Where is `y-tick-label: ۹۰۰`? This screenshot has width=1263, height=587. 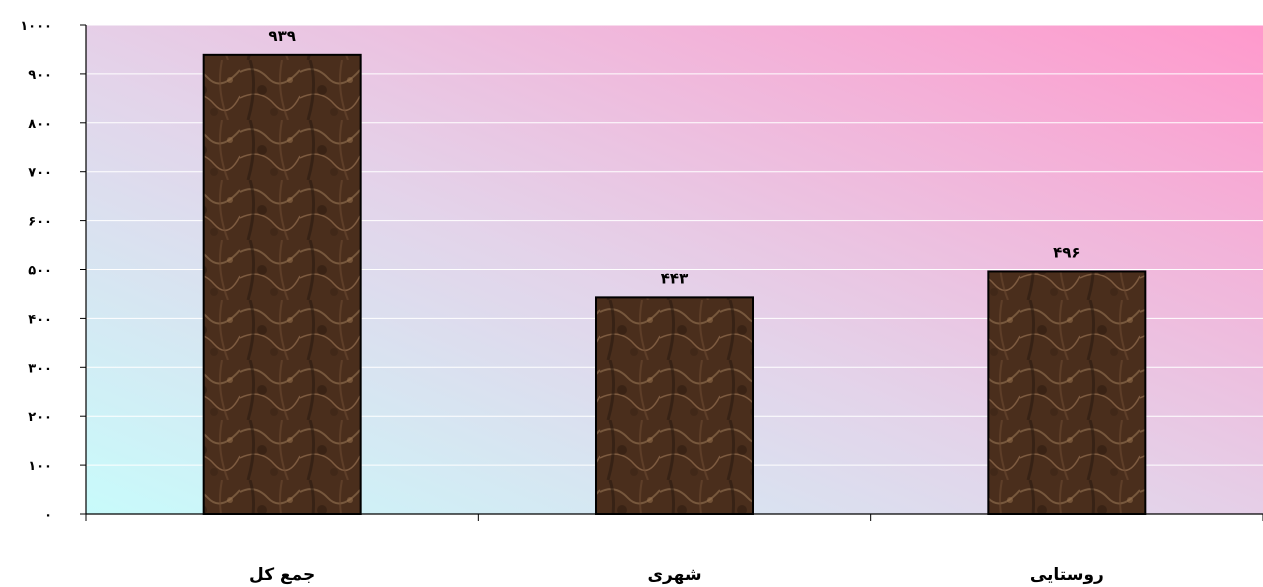
y-tick-label: ۹۰۰ is located at coordinates (40, 75).